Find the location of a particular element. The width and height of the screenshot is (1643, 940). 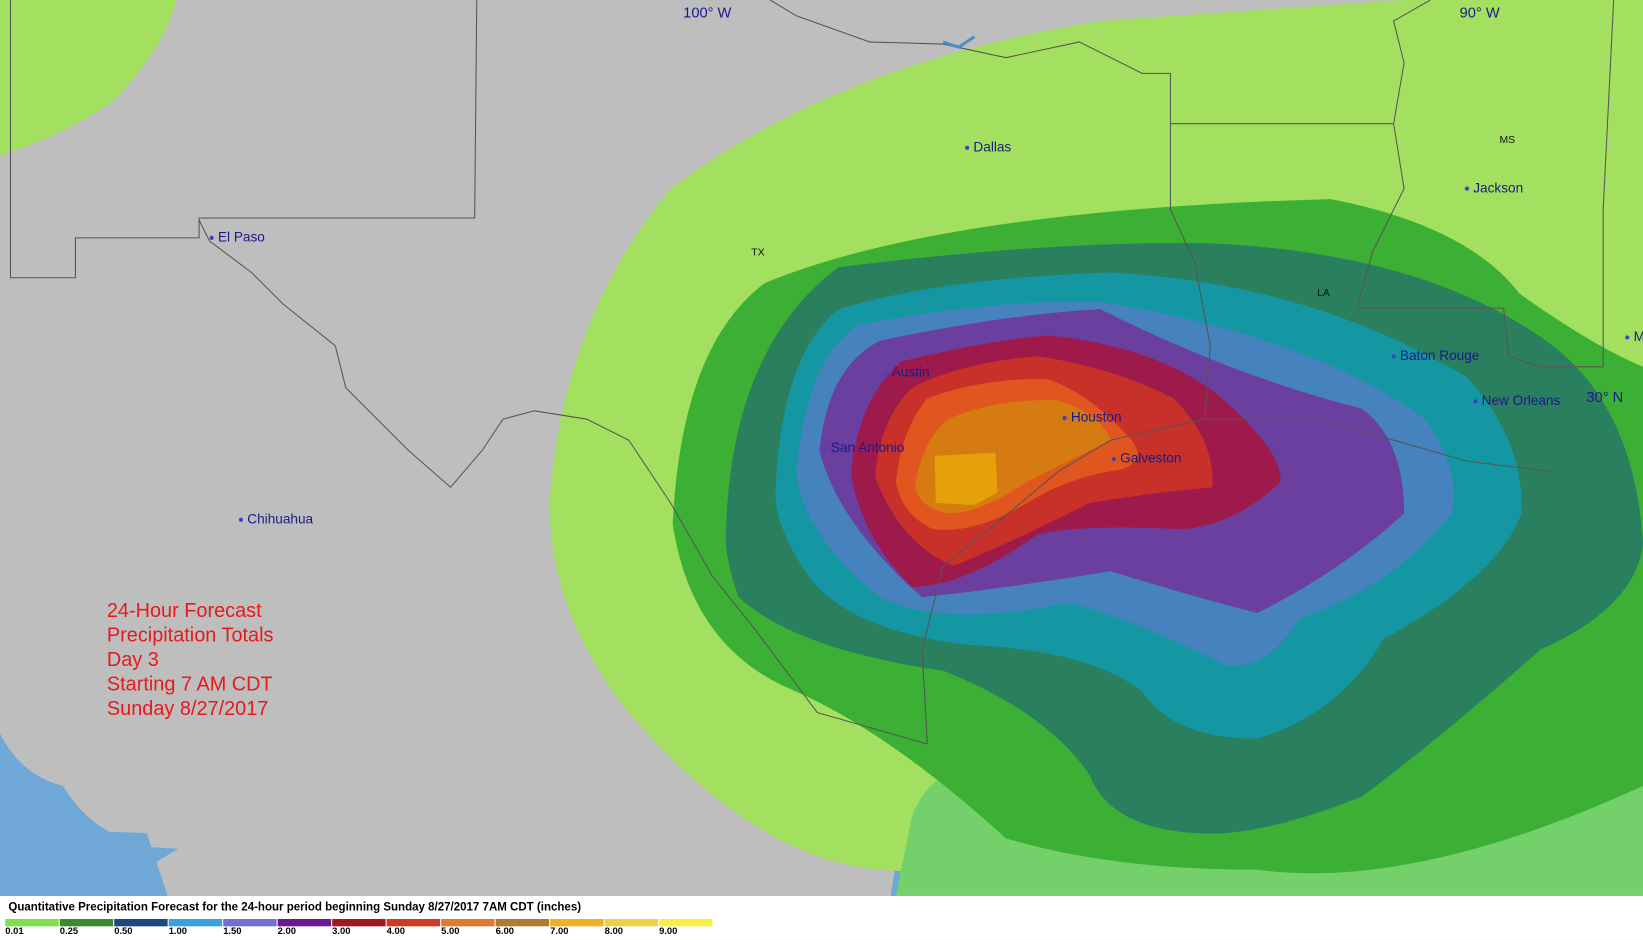

grid-label: 30° N is located at coordinates (1604, 398).